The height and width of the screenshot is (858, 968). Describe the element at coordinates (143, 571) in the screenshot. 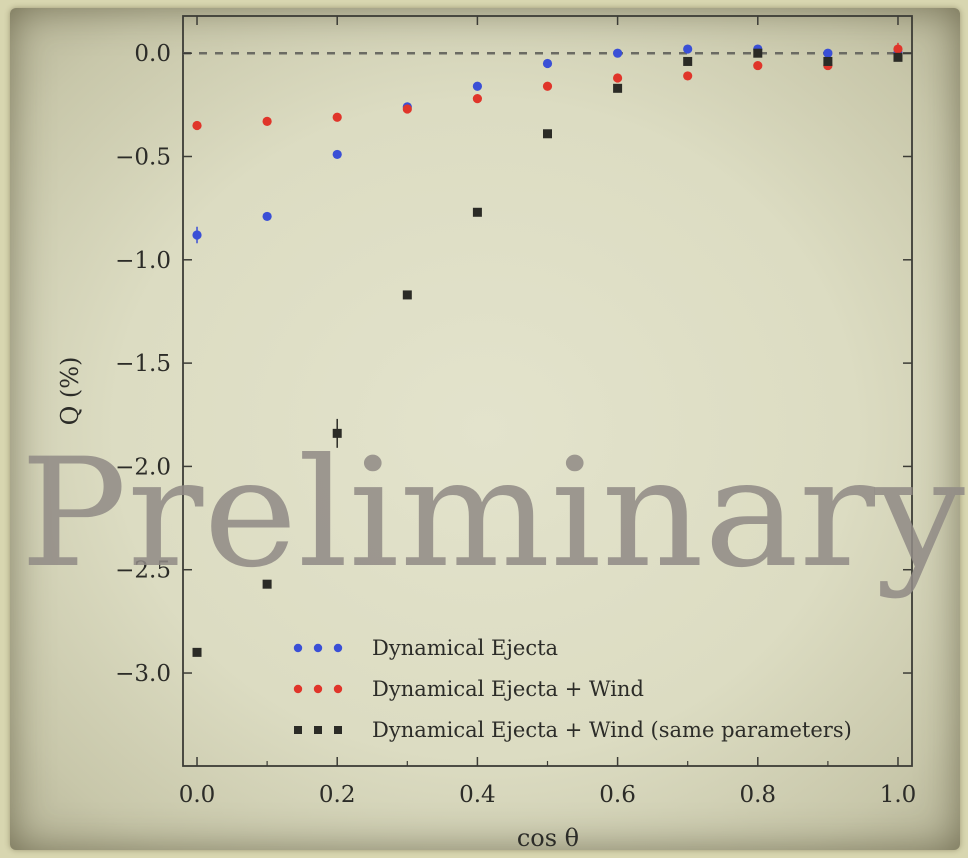

I see `y-tick-label: −2.5` at that location.